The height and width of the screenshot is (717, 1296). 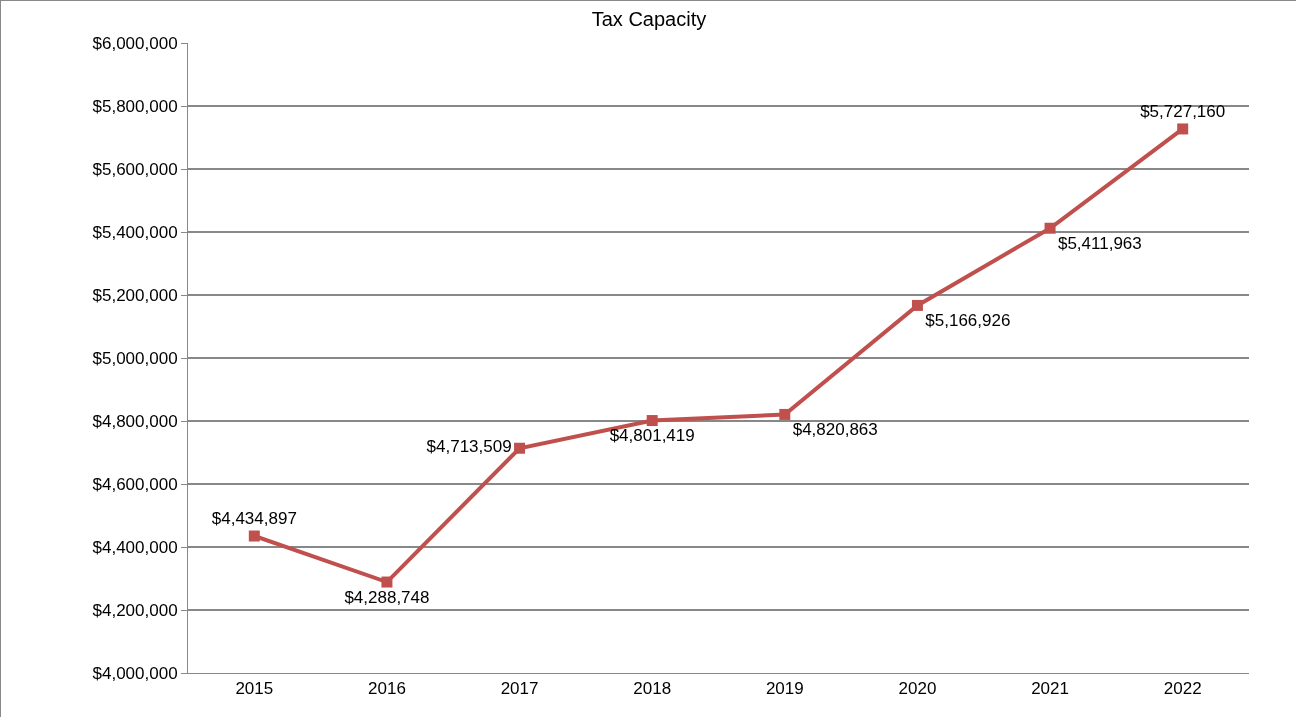 I want to click on x-tick-label: 2019, so click(x=784, y=689).